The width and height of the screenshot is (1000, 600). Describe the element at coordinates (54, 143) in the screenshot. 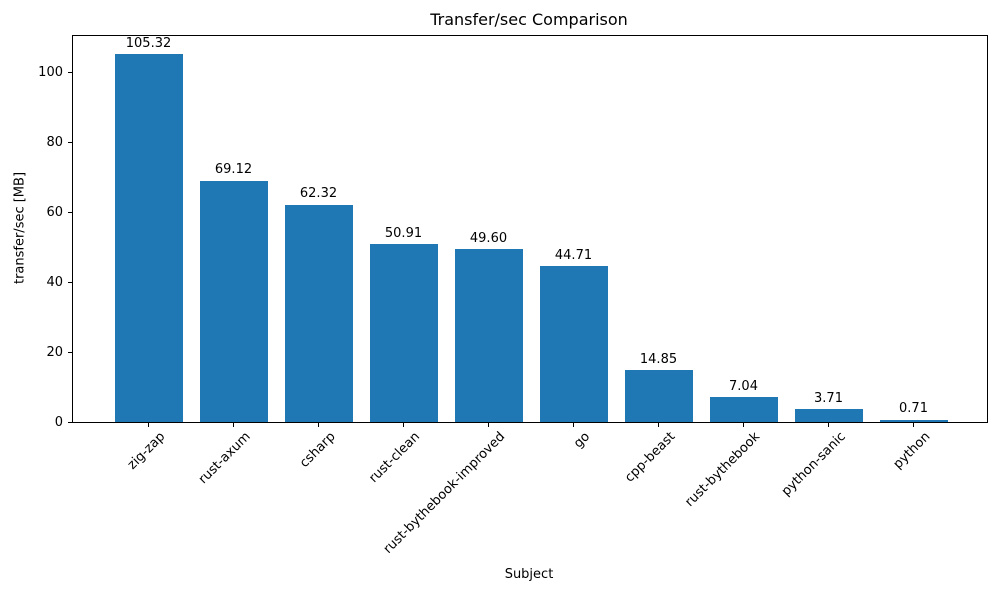

I see `y-tick-label: 80` at that location.